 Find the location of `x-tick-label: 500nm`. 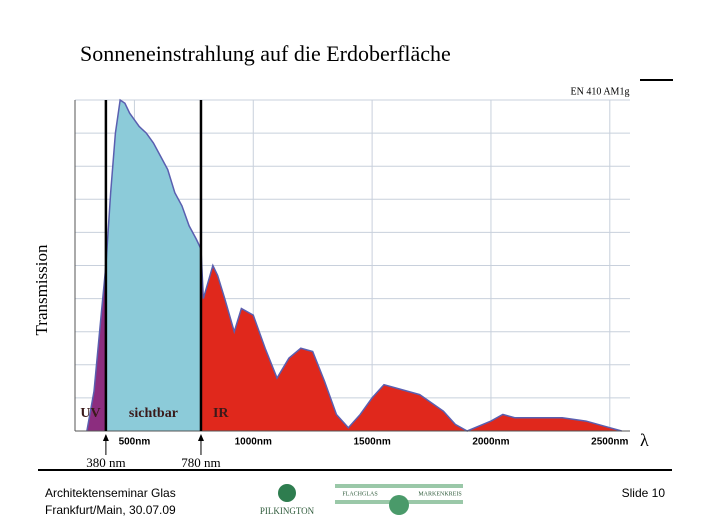

x-tick-label: 500nm is located at coordinates (135, 442).